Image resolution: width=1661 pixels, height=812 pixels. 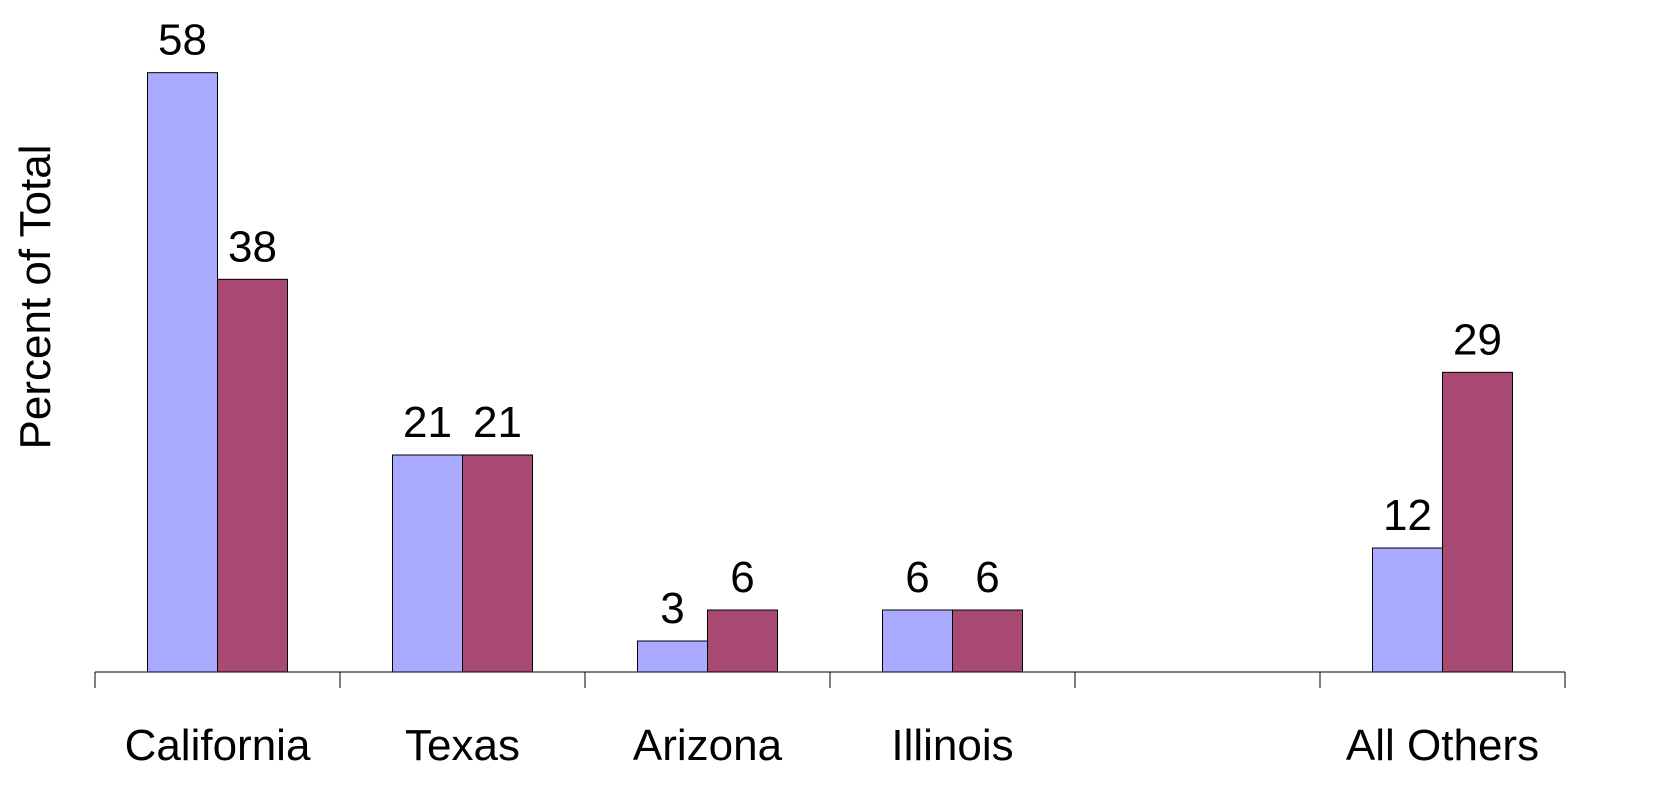 What do you see at coordinates (1442, 745) in the screenshot?
I see `x-tick-label: All Others` at bounding box center [1442, 745].